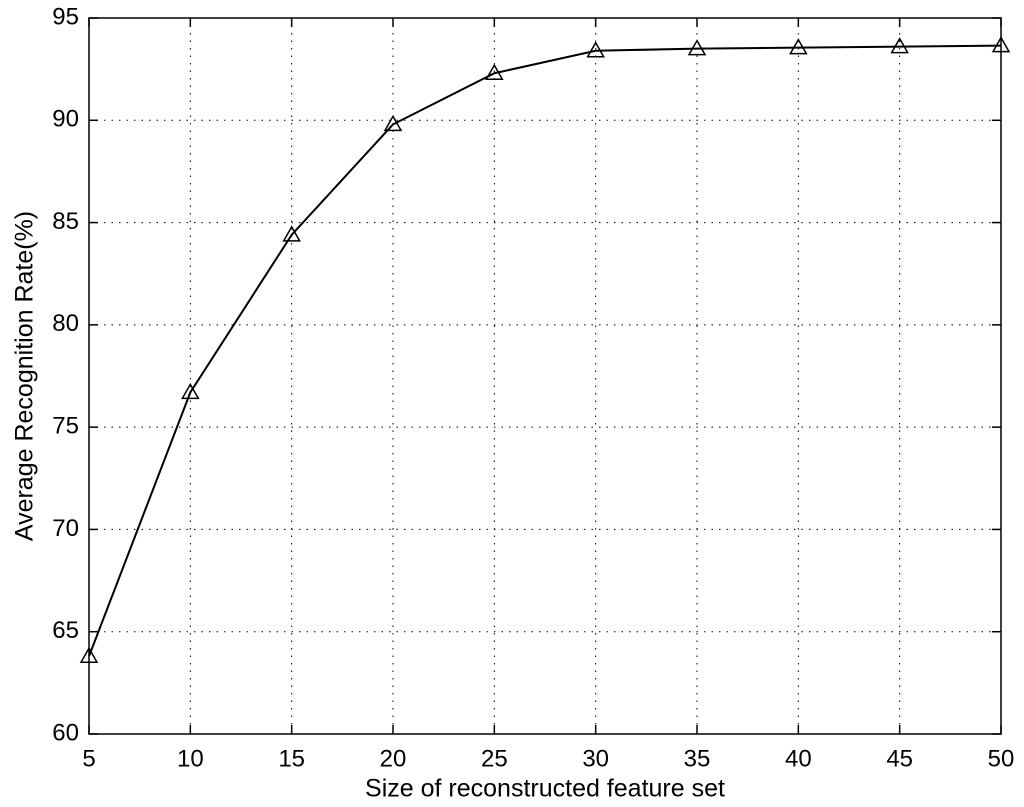  I want to click on y-tick-label: 60, so click(65, 732).